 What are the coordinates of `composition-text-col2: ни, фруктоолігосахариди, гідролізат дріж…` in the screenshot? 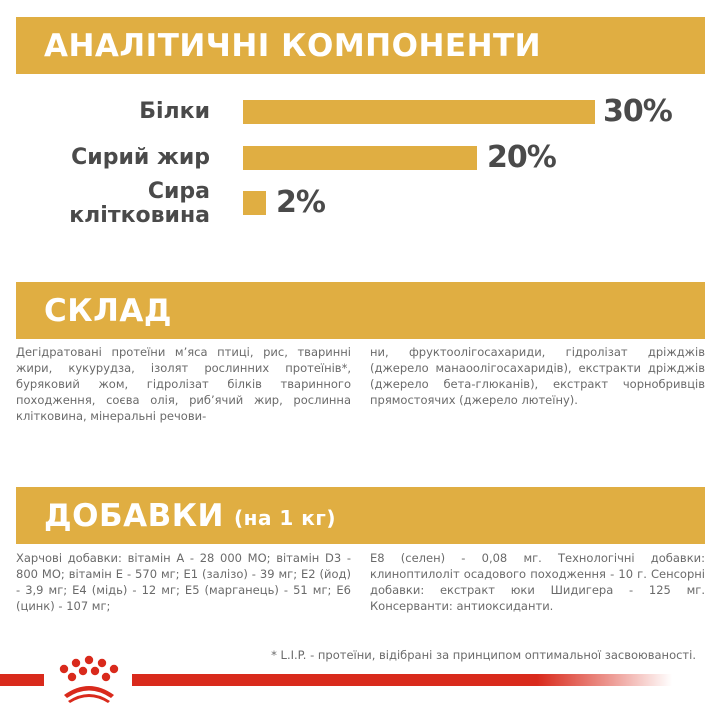 It's located at (537, 376).